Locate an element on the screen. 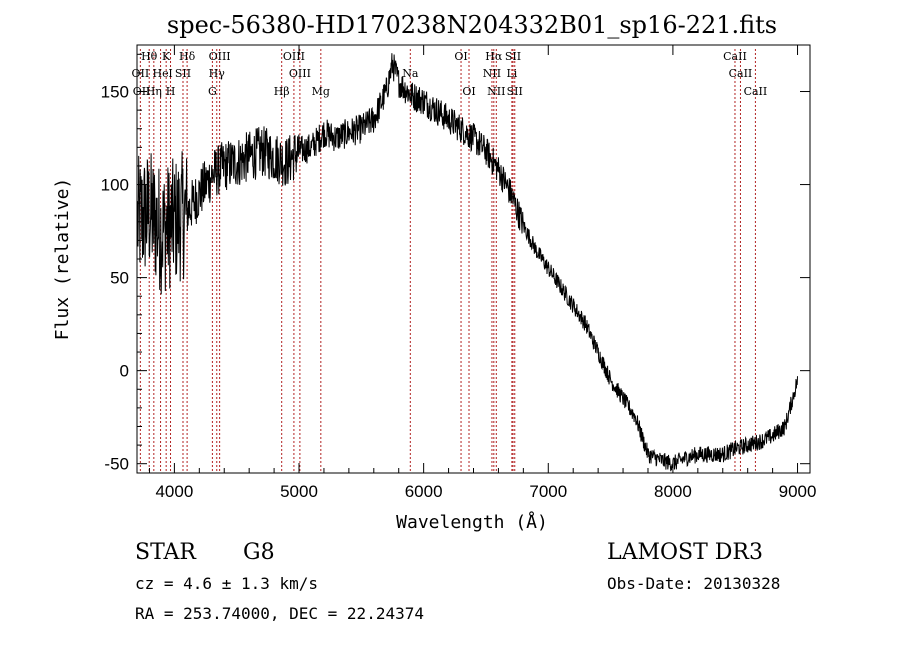 The image size is (900, 649). spectral-line-label: H is located at coordinates (171, 91).